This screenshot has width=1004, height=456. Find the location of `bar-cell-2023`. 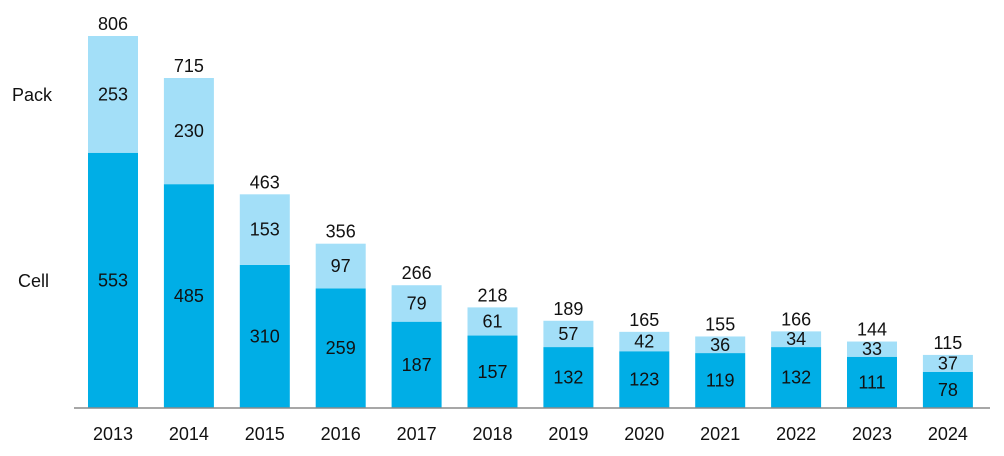

bar-cell-2023 is located at coordinates (872, 382).